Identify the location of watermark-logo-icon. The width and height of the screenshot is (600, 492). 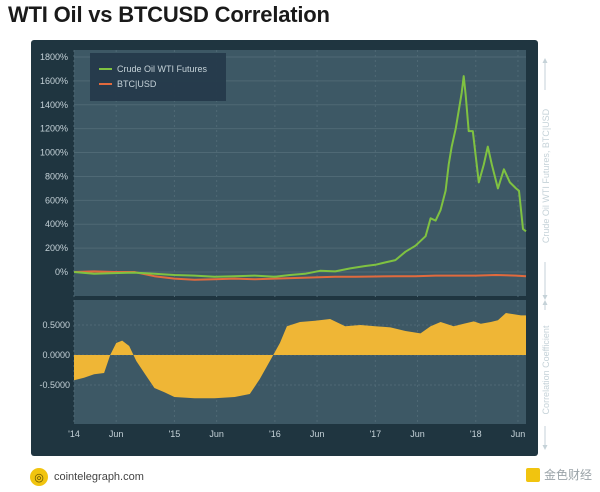
(532, 474).